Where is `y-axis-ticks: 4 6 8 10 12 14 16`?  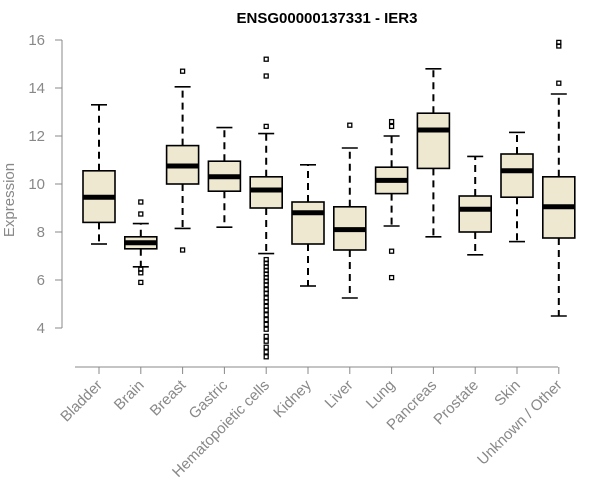
y-axis-ticks: 4 6 8 10 12 14 16 is located at coordinates (45, 184).